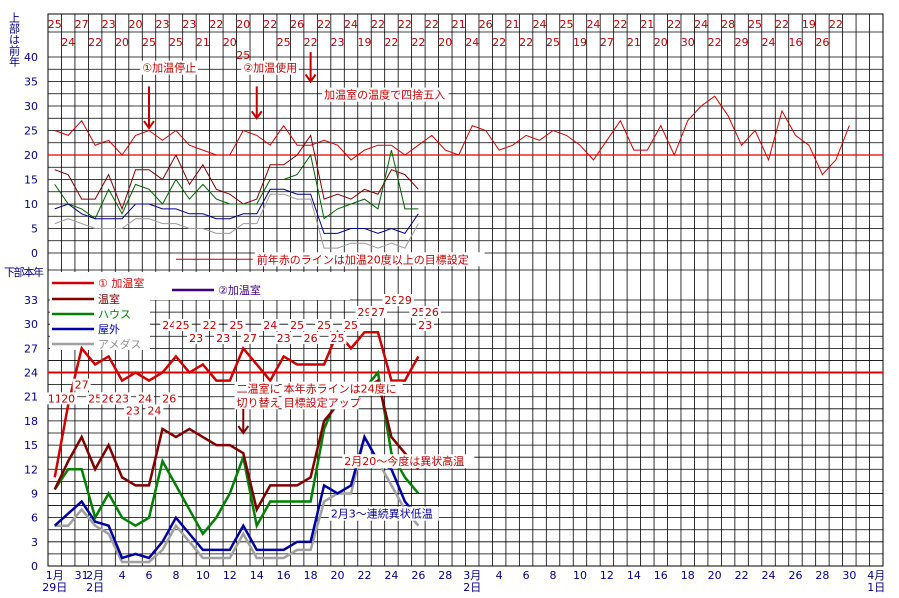  What do you see at coordinates (109, 299) in the screenshot?
I see `legend-label: 温室` at bounding box center [109, 299].